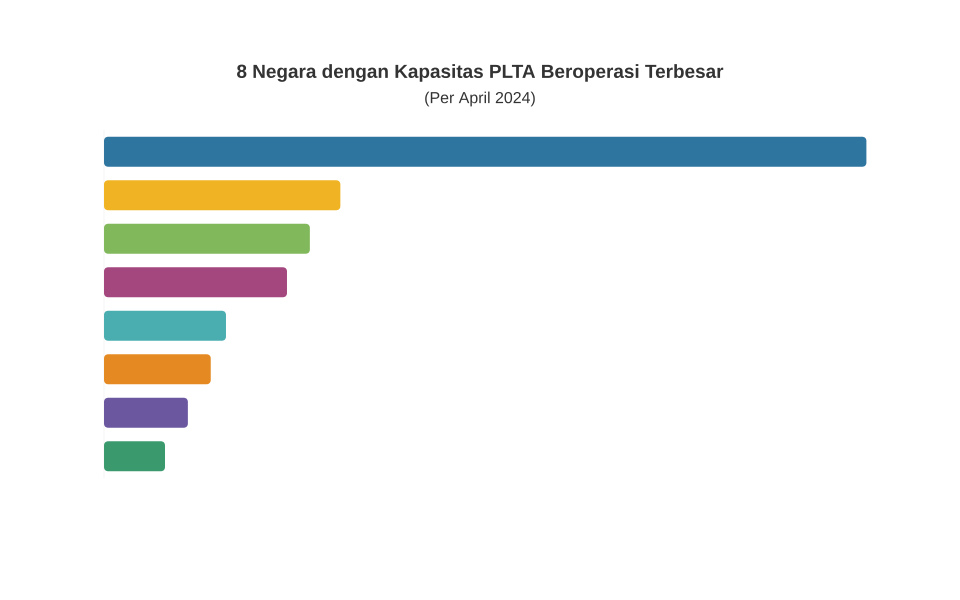  Describe the element at coordinates (480, 73) in the screenshot. I see `chart-title: 8 Negara dengan Kapasitas PLTA Beroperasi Terbesar` at that location.